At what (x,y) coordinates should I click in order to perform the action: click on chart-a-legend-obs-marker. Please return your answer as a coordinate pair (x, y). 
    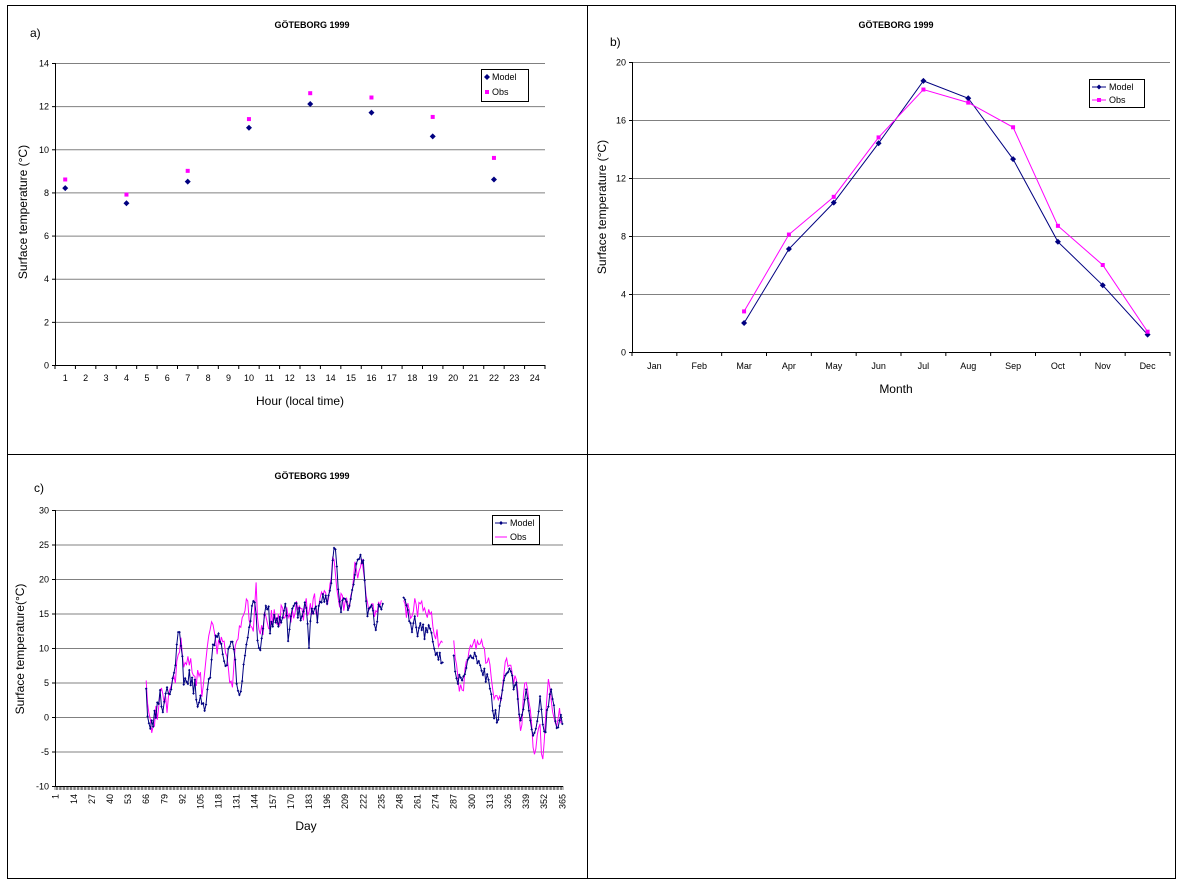
    Looking at the image, I should click on (487, 92).